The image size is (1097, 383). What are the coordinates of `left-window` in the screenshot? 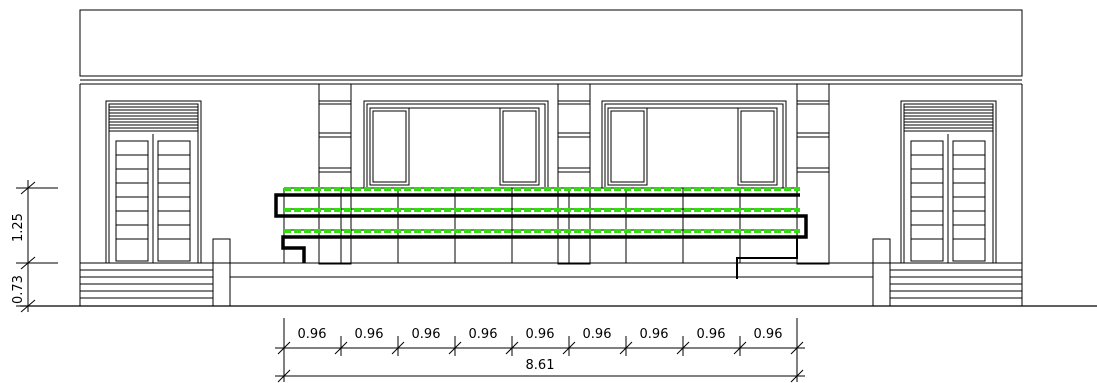 It's located at (456, 144).